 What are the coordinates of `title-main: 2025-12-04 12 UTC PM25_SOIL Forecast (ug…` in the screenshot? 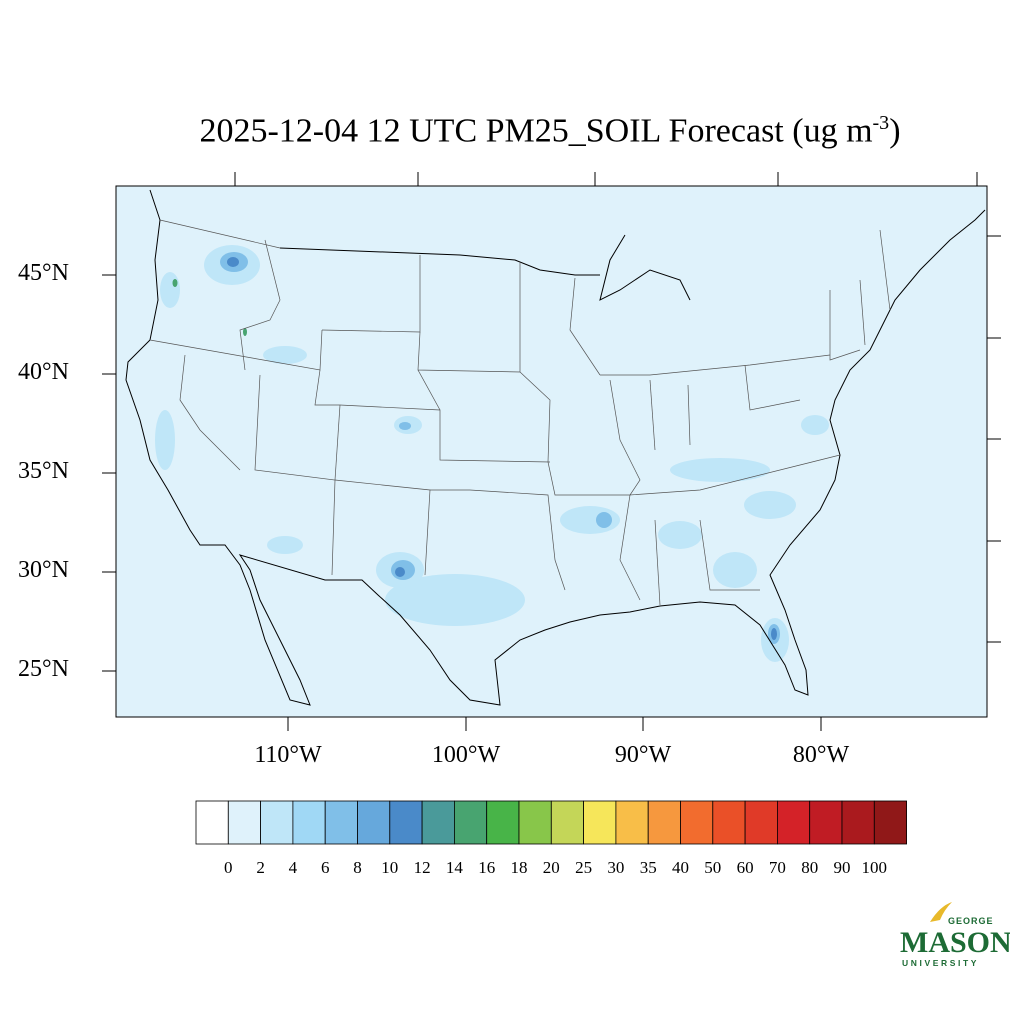 It's located at (536, 131).